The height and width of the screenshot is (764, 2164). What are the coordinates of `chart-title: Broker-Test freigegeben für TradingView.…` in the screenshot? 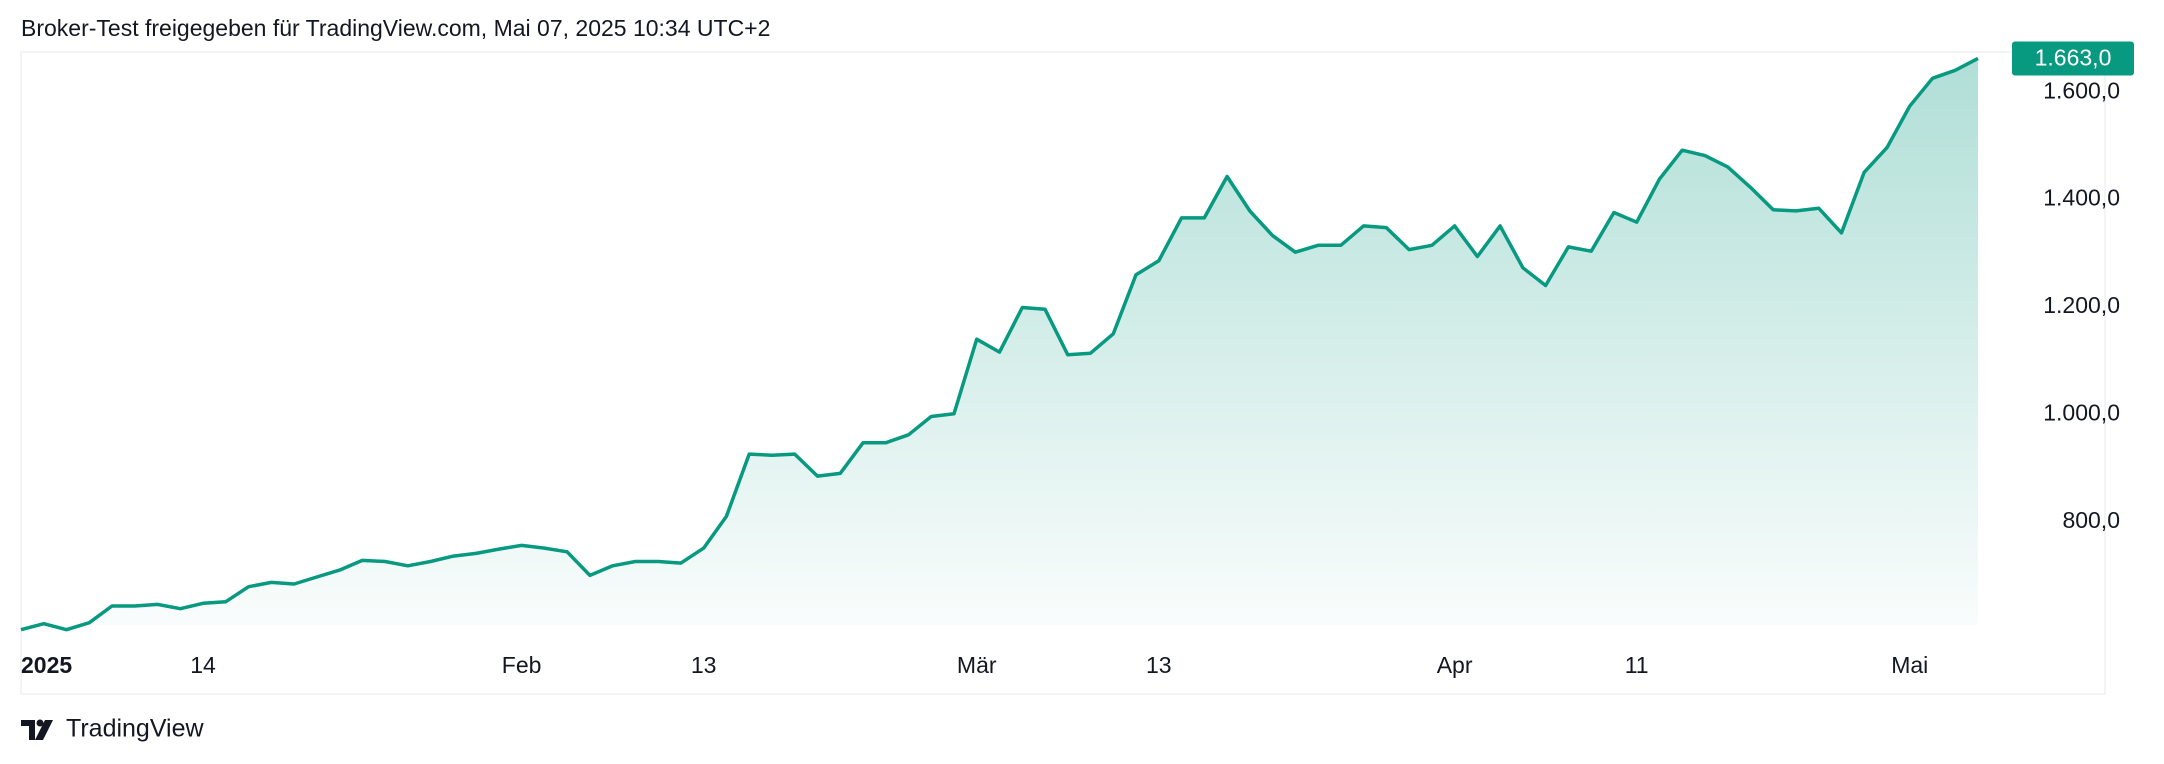 It's located at (395, 28).